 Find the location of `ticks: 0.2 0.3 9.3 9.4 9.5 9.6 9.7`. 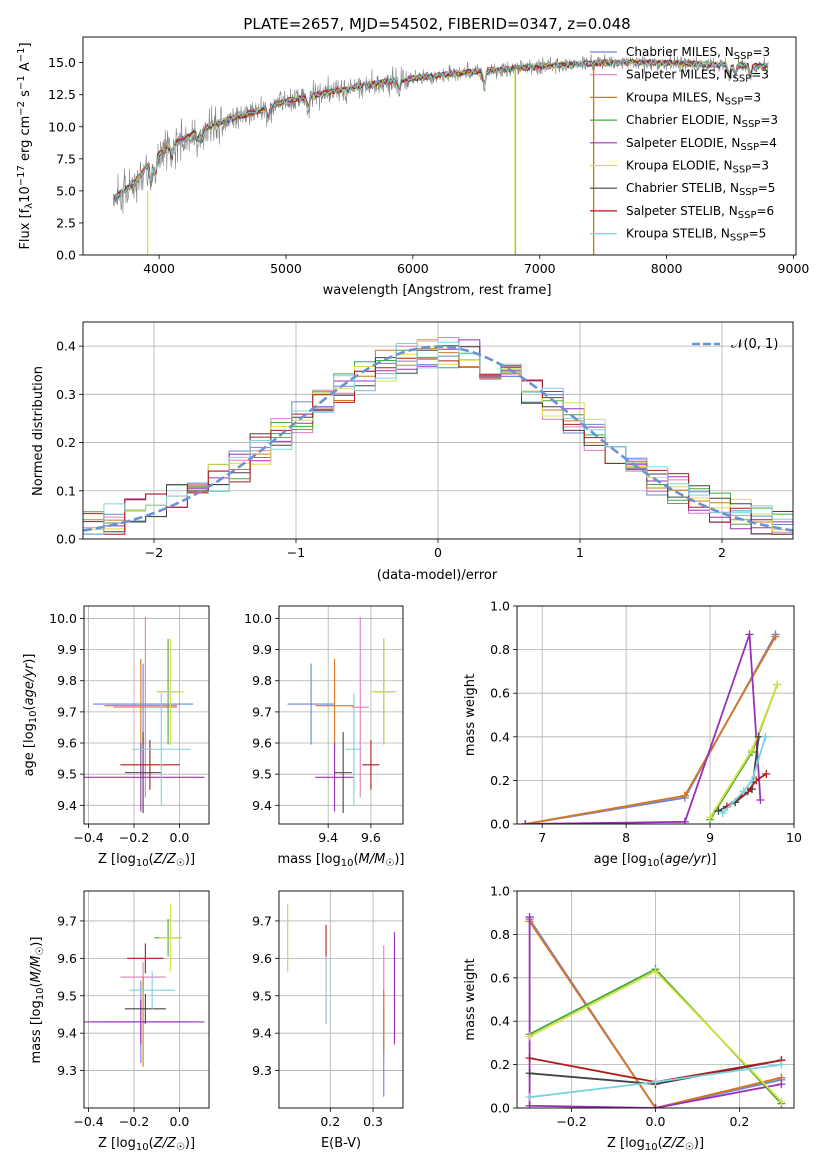

ticks: 0.2 0.3 9.3 9.4 9.5 9.6 9.7 is located at coordinates (317, 1021).